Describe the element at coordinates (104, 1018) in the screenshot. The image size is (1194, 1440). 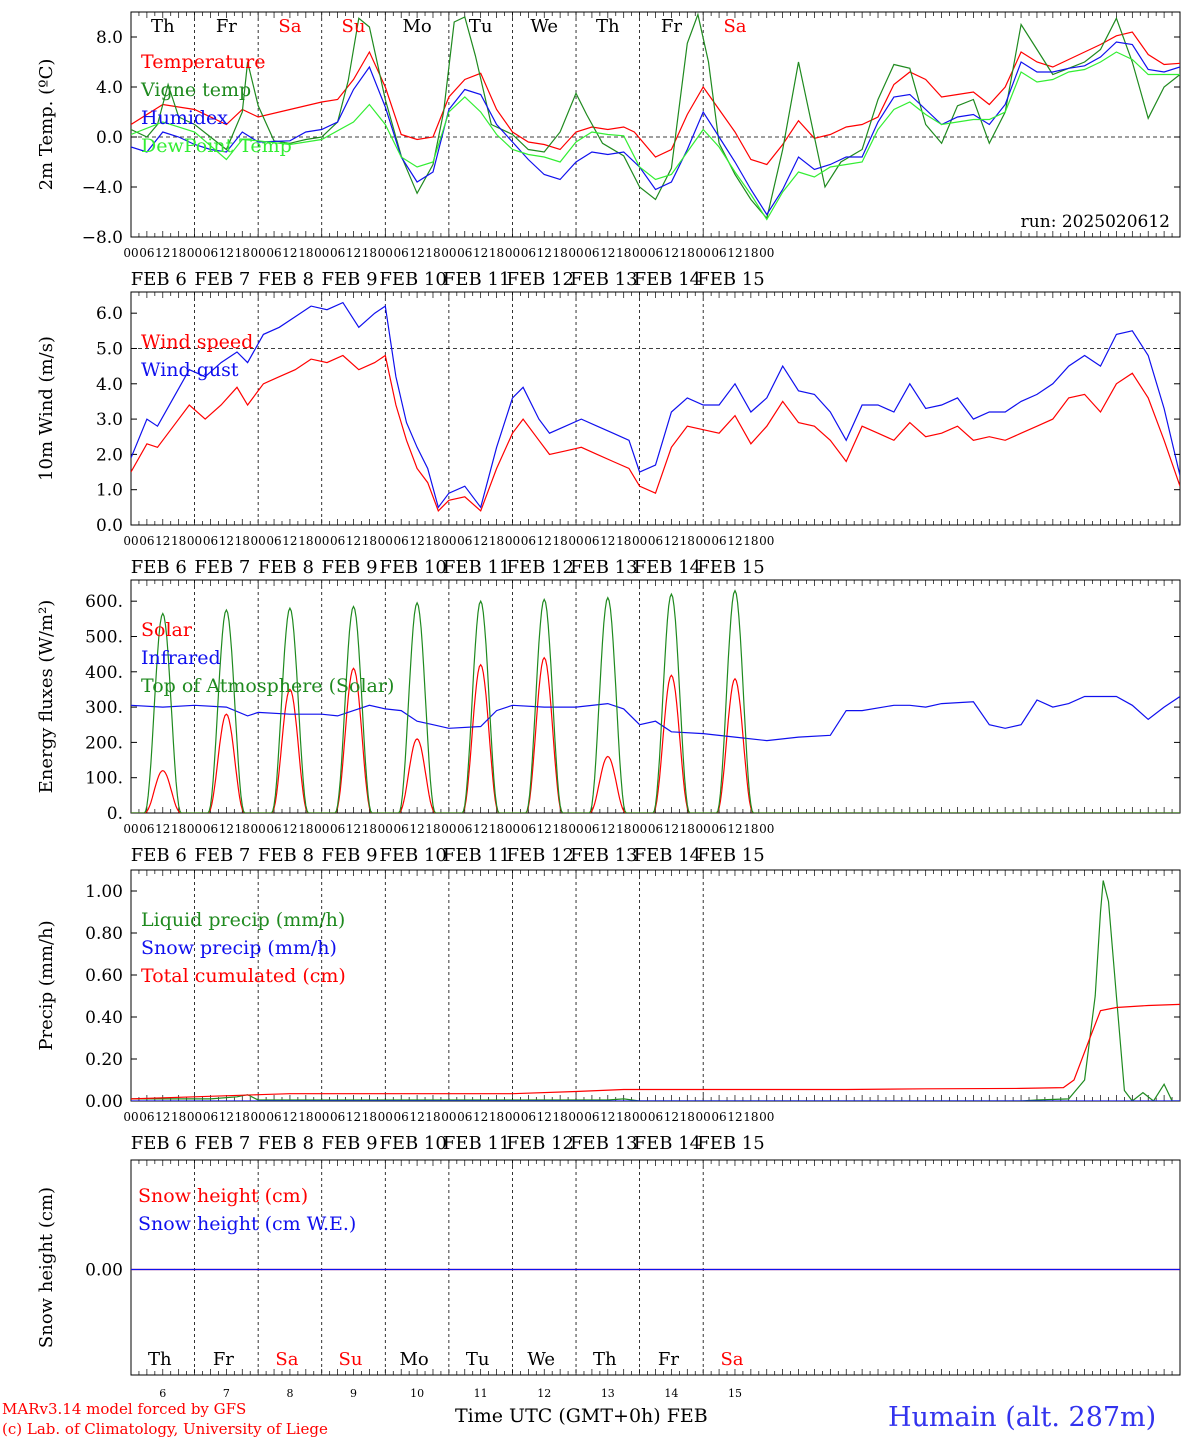
I see `y-tick-label: 0.40` at that location.